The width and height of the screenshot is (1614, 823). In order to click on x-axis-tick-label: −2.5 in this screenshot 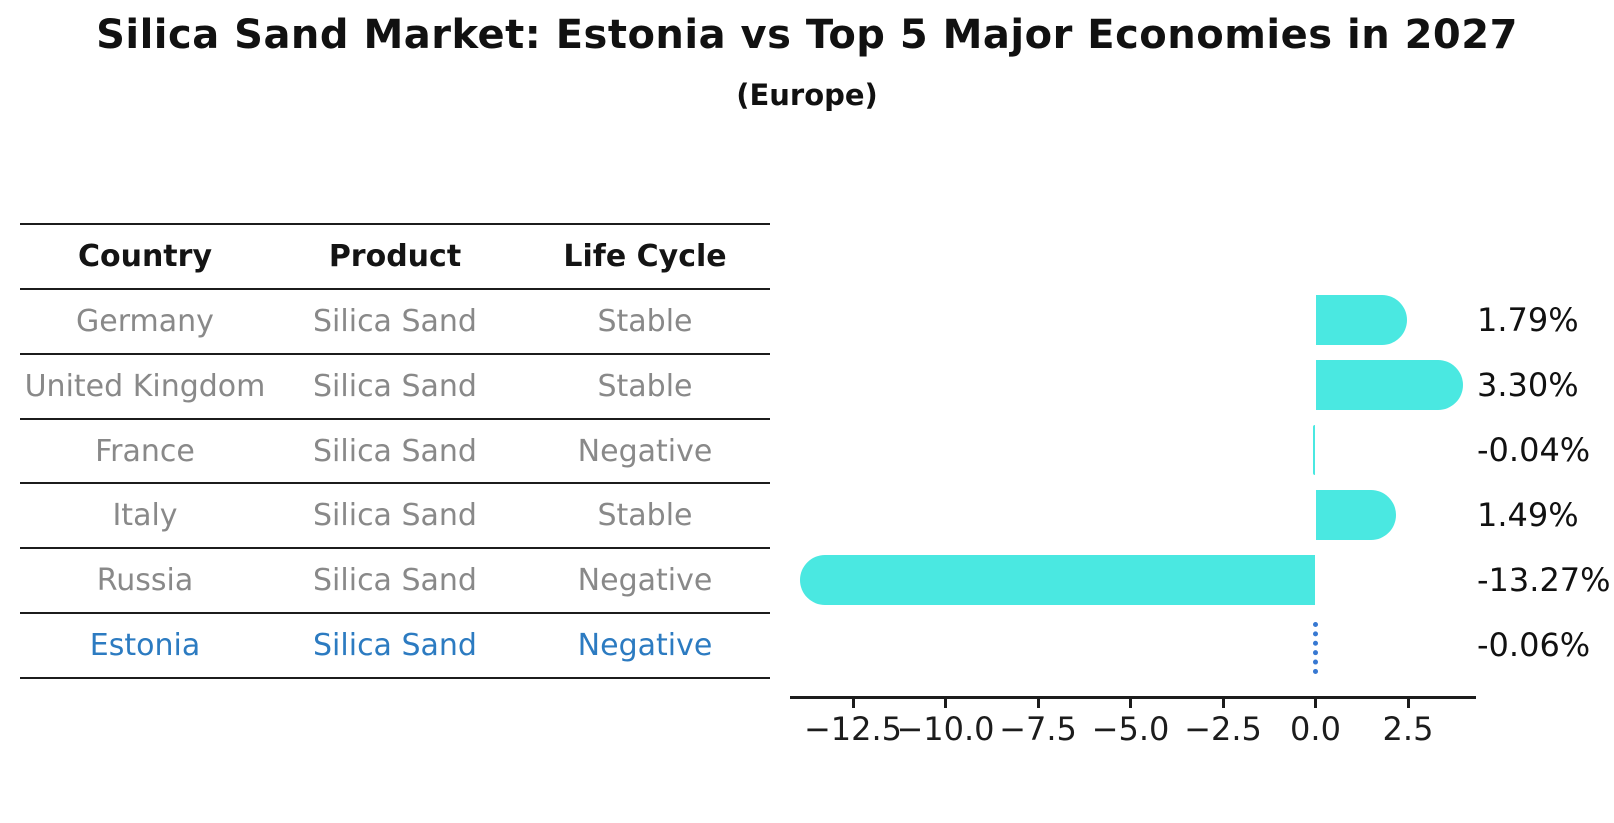, I will do `click(1223, 729)`.